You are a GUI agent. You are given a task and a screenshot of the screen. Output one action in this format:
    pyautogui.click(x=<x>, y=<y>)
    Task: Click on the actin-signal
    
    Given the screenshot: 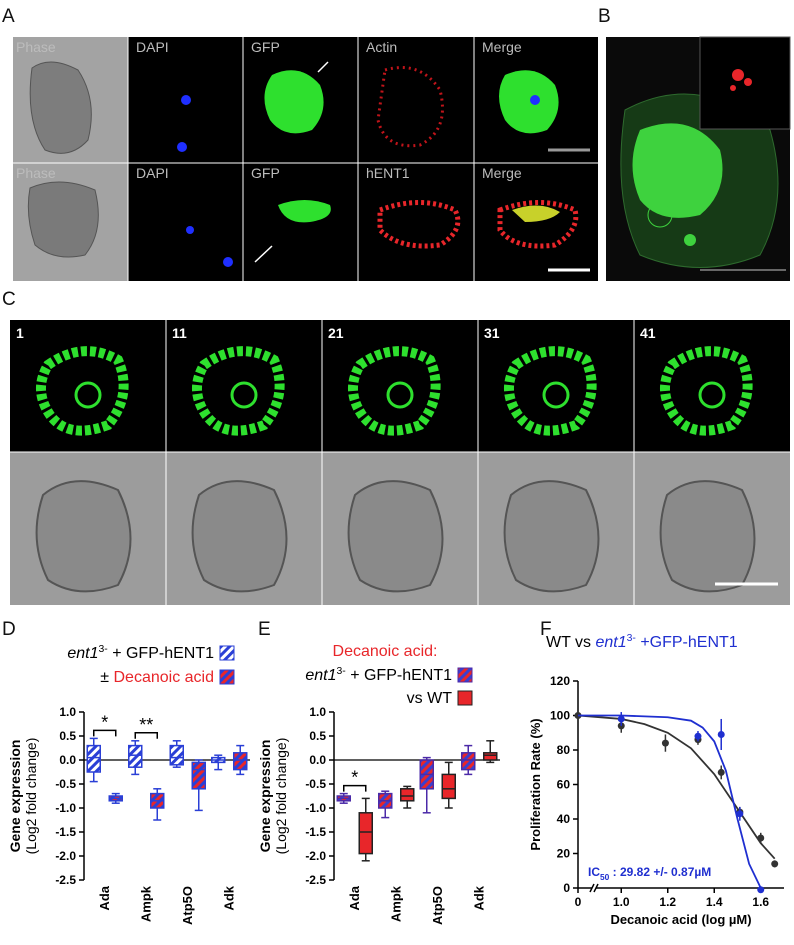 What is the action you would take?
    pyautogui.click(x=410, y=107)
    